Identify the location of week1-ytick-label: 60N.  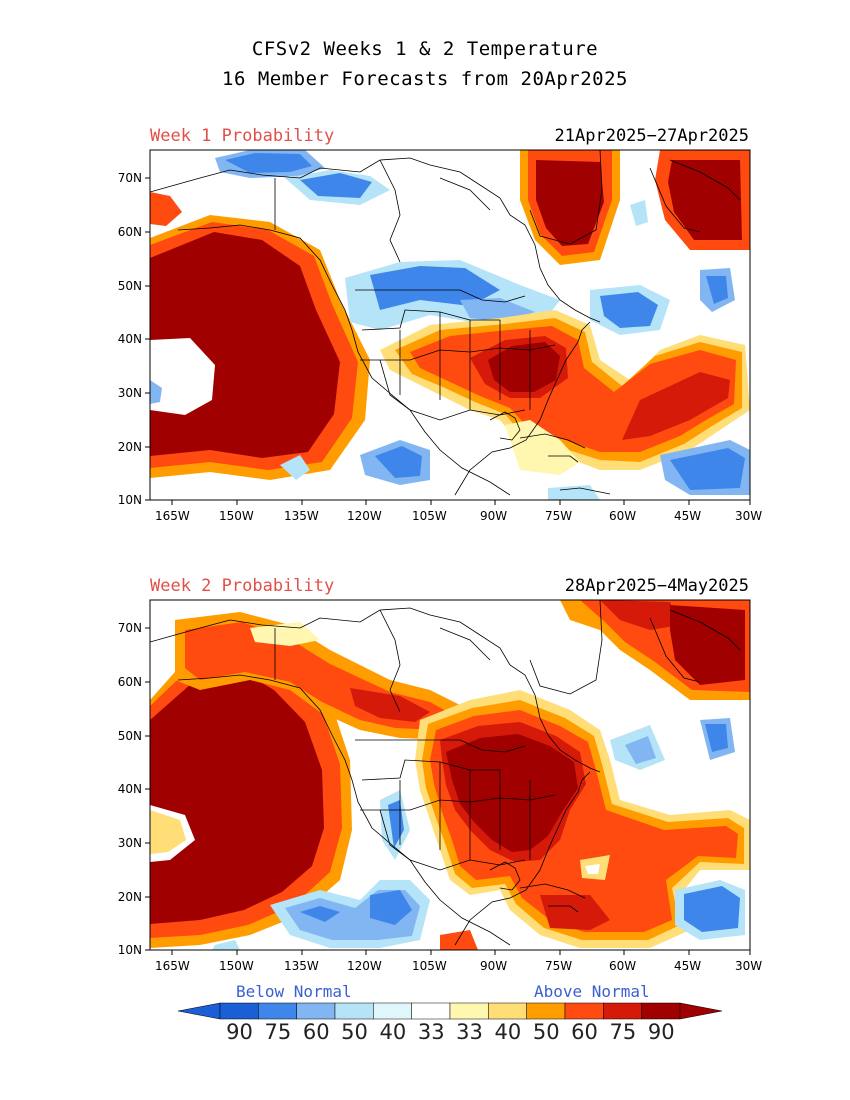
(129, 232).